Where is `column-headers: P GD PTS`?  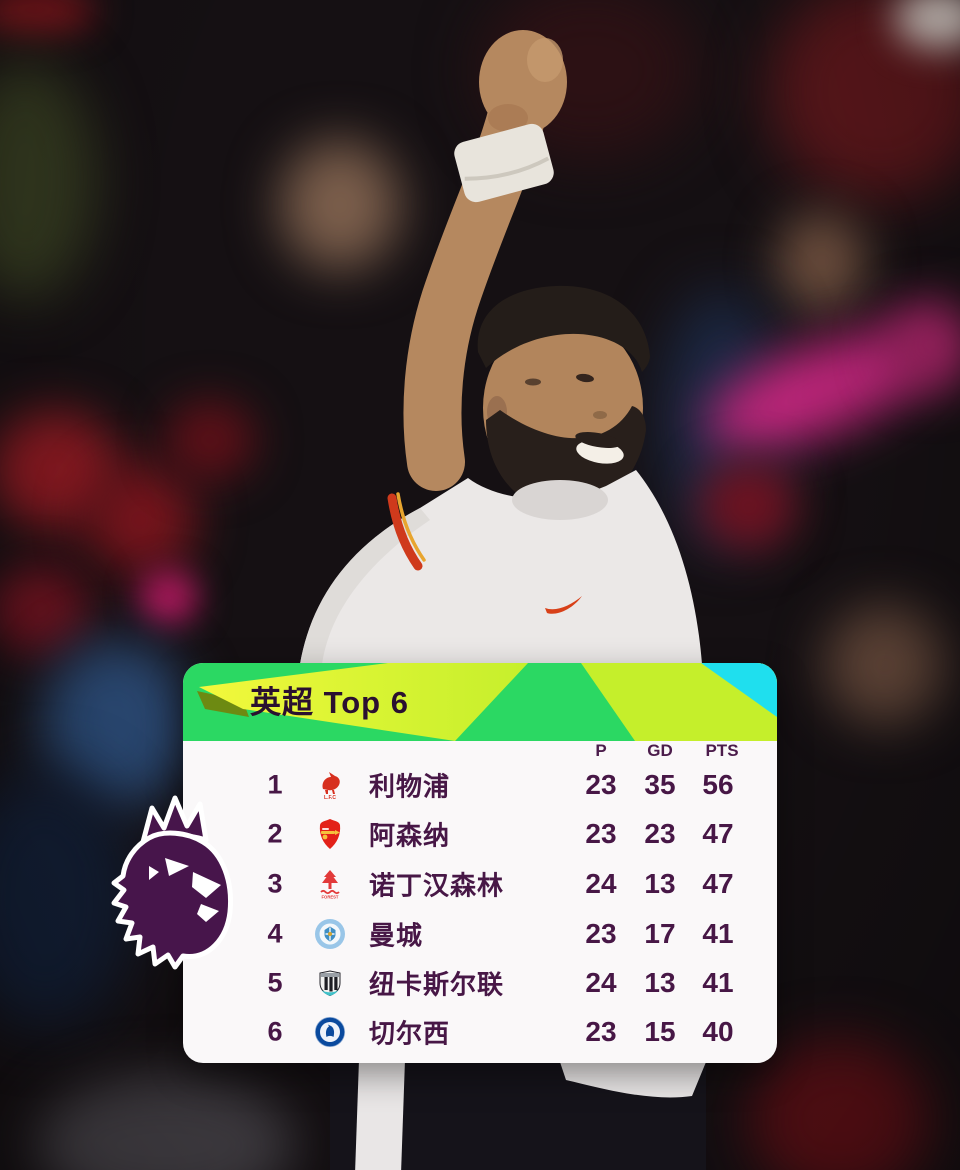 column-headers: P GD PTS is located at coordinates (480, 754).